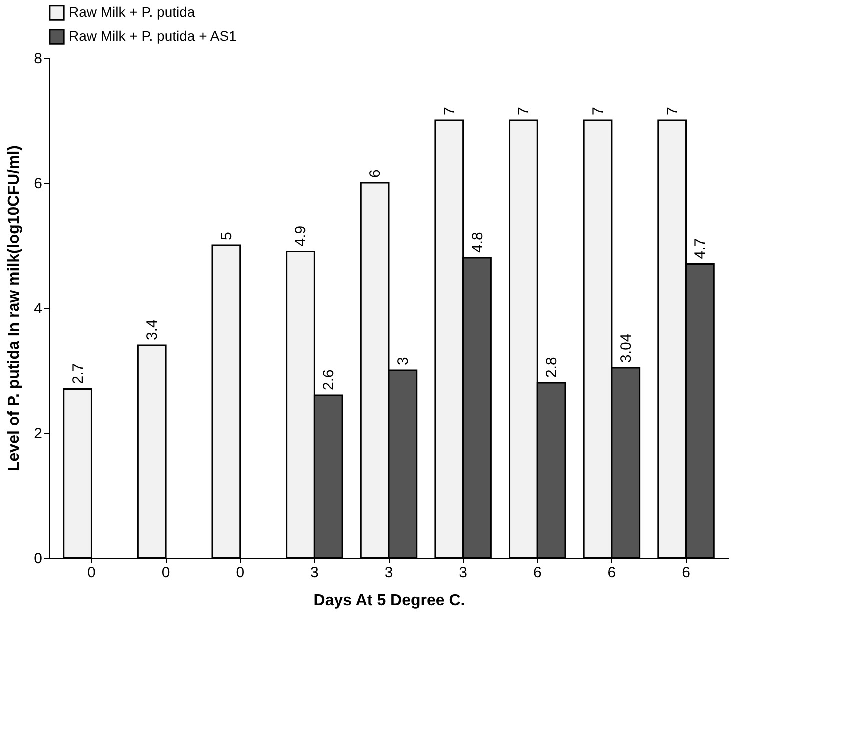 The image size is (859, 732). What do you see at coordinates (153, 330) in the screenshot?
I see `data-label: 3.4` at bounding box center [153, 330].